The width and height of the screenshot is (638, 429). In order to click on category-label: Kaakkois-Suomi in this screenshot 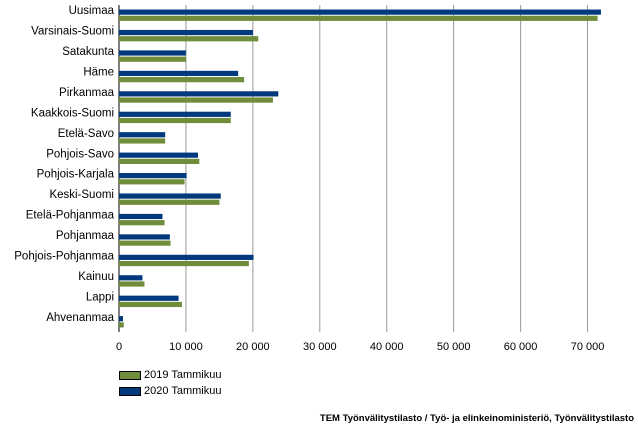, I will do `click(72, 113)`.